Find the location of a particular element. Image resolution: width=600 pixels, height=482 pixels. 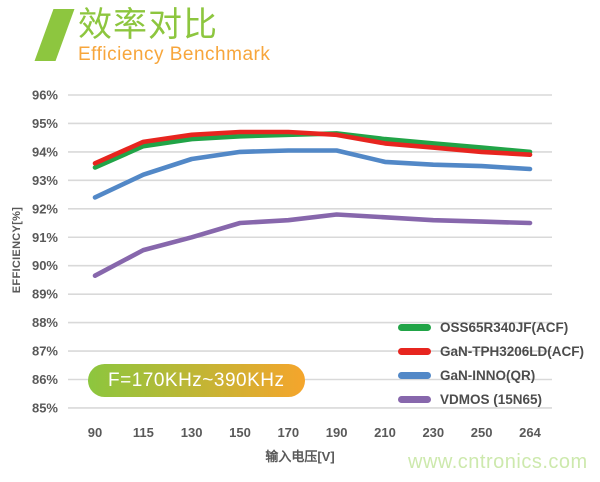

legend-row: GaN-TPH3206LD(ACF) is located at coordinates (491, 351).